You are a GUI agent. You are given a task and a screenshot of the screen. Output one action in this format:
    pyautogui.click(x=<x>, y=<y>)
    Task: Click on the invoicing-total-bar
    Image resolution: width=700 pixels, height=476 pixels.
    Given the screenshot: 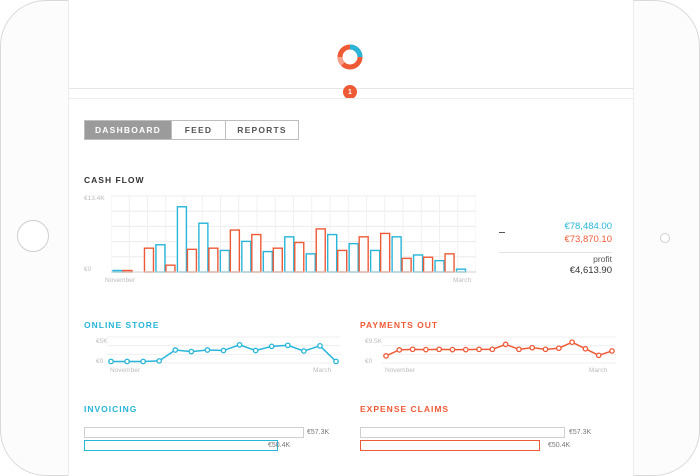 What is the action you would take?
    pyautogui.click(x=194, y=432)
    